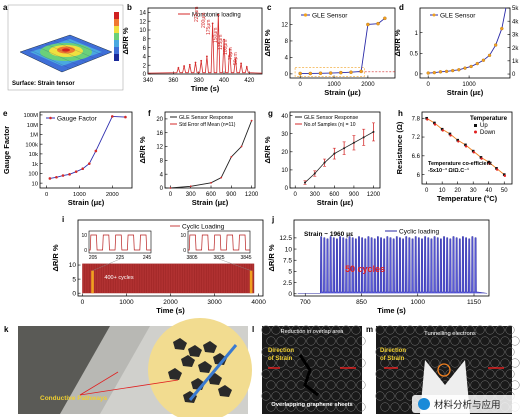 The image size is (530, 417). Describe the element at coordinates (170, 302) in the screenshot. I see `x-tick-label: 2000` at that location.